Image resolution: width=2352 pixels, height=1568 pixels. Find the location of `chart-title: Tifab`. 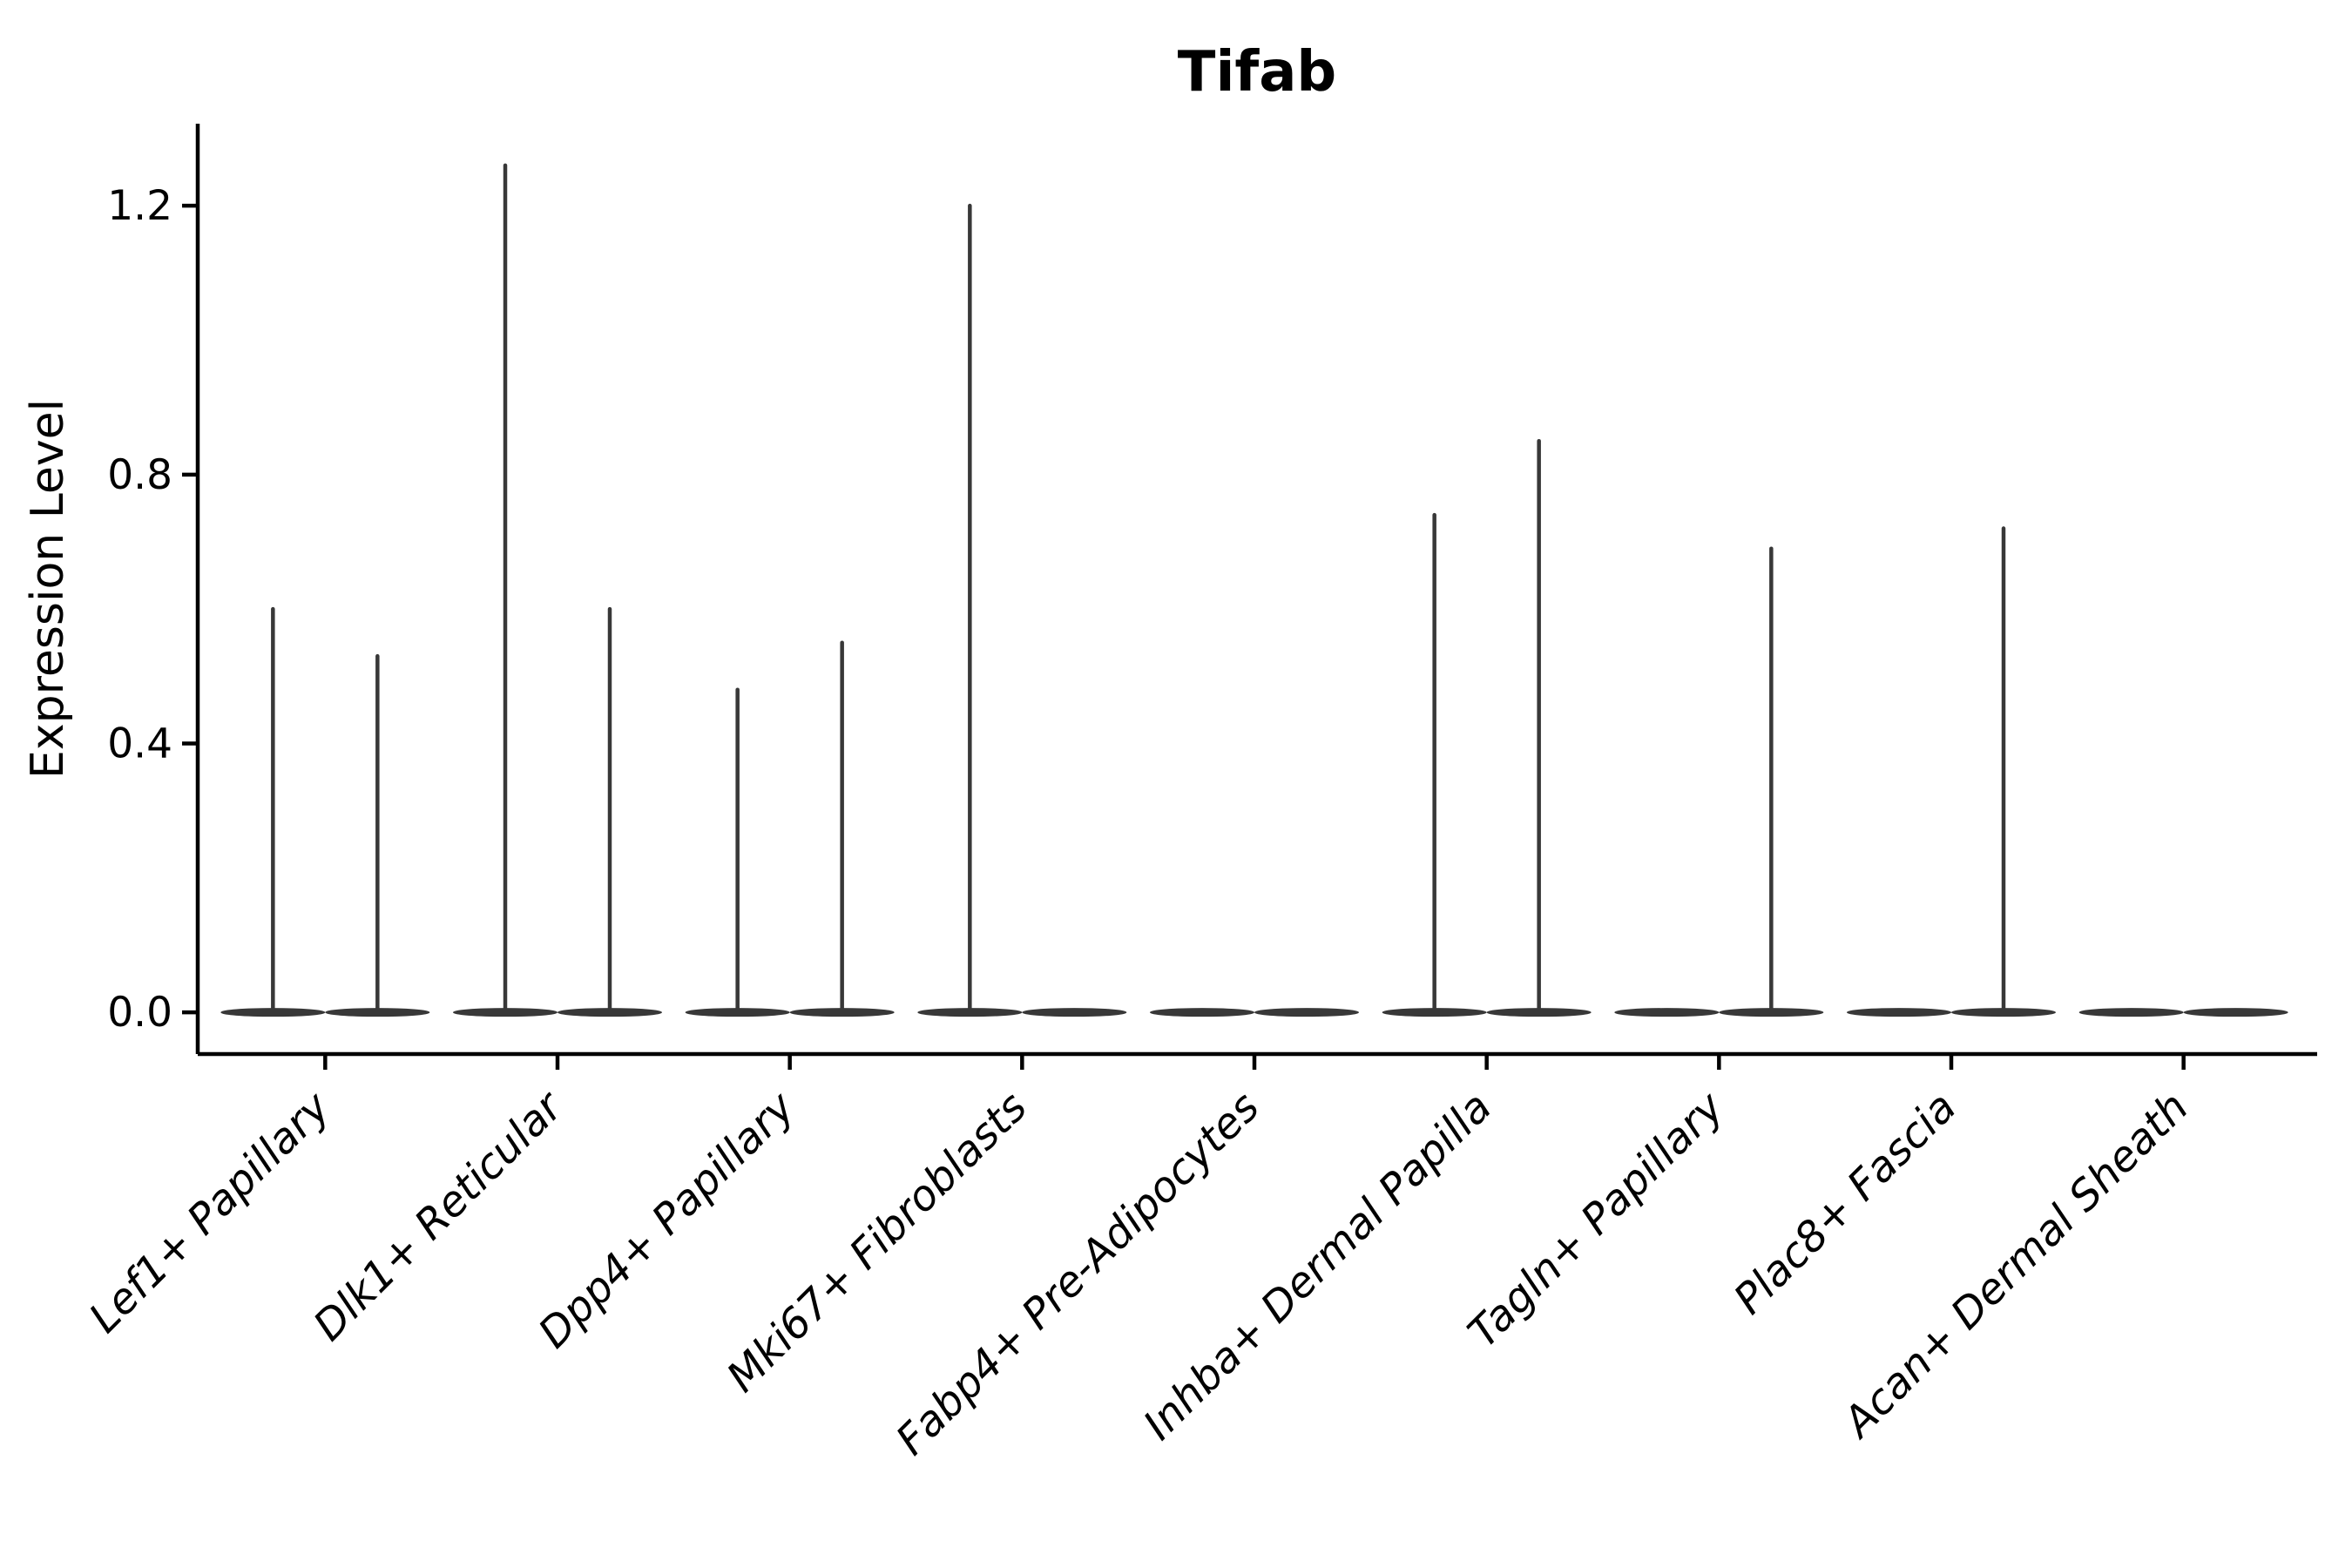

chart-title: Tifab is located at coordinates (1257, 72).